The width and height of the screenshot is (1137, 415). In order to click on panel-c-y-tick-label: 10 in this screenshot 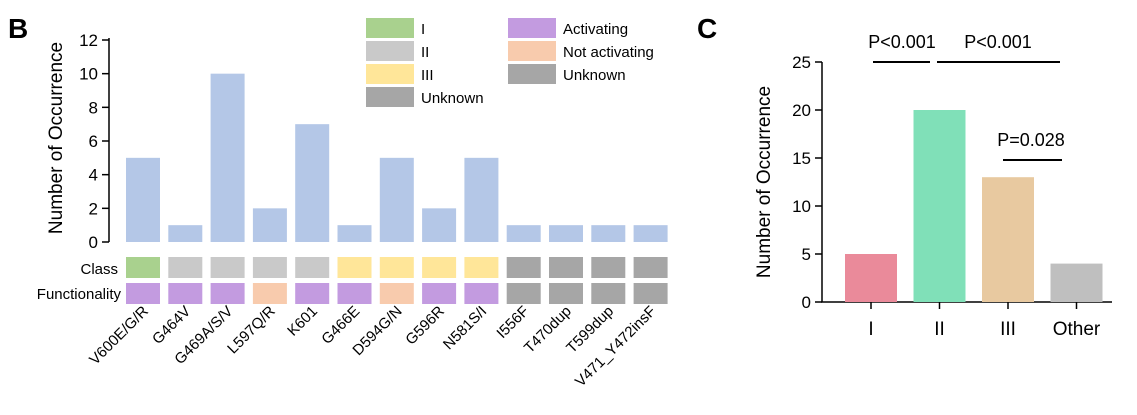, I will do `click(801, 206)`.